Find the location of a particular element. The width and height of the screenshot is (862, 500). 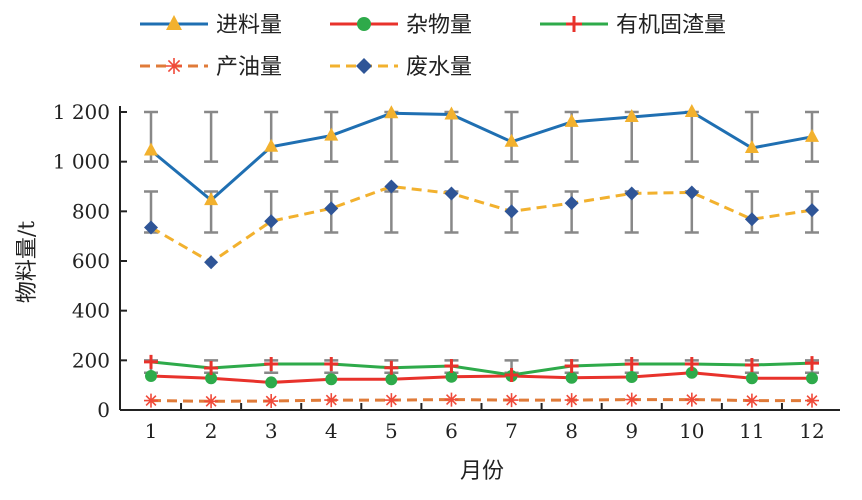

legend-item: 产油量 is located at coordinates (211, 67).